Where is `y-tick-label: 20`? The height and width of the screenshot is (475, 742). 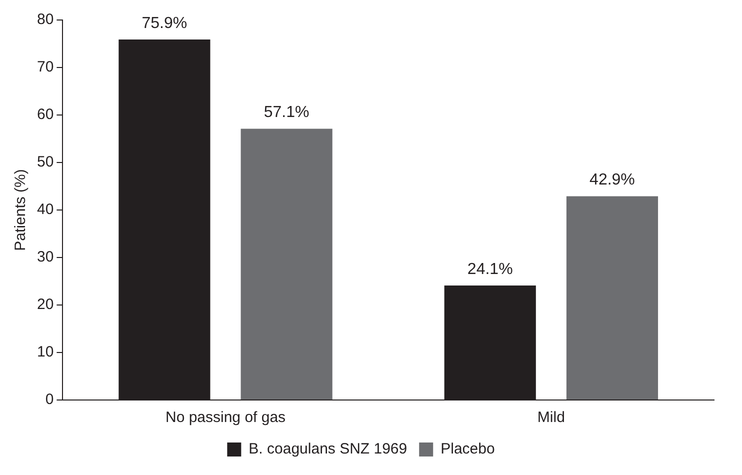 y-tick-label: 20 is located at coordinates (45, 305).